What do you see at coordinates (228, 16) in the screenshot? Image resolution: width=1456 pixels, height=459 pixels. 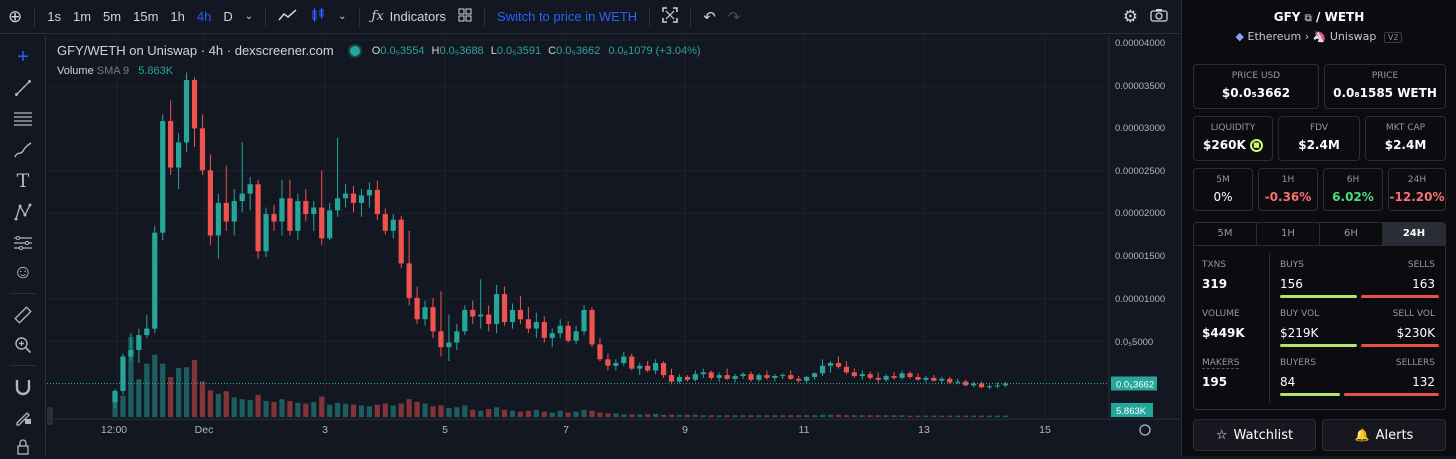 I see `interval-d: D` at bounding box center [228, 16].